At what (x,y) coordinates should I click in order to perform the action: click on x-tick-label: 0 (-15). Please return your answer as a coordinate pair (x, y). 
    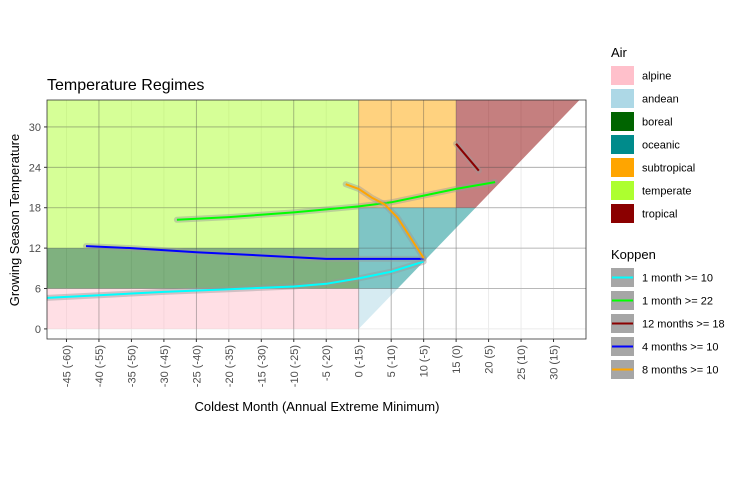
    Looking at the image, I should click on (360, 361).